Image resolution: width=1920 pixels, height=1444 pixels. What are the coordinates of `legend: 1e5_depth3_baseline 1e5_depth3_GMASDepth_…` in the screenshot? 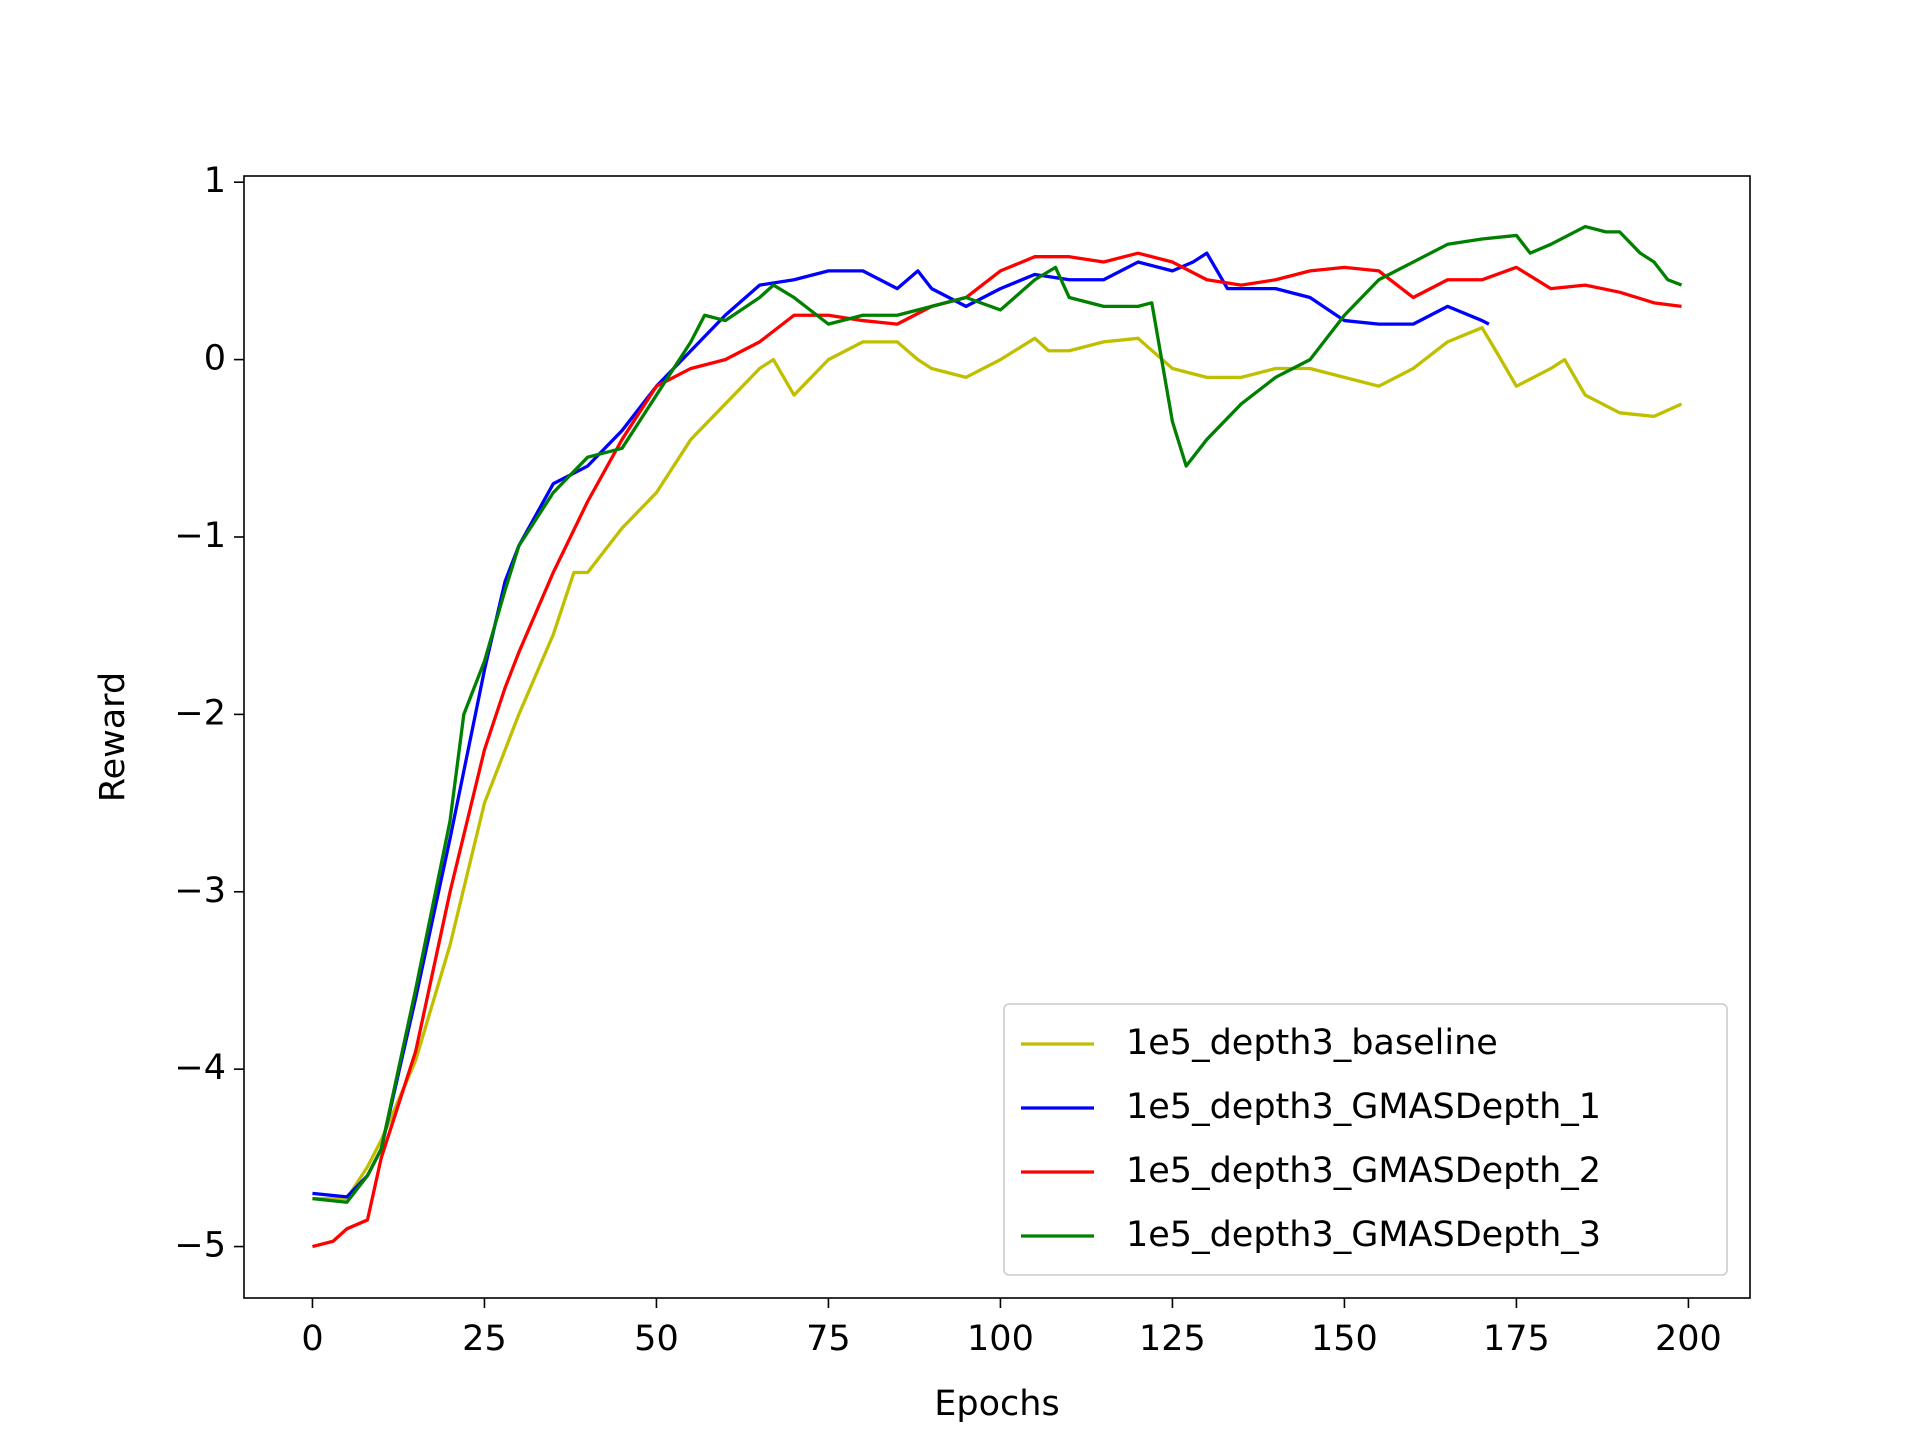 It's located at (1365, 1139).